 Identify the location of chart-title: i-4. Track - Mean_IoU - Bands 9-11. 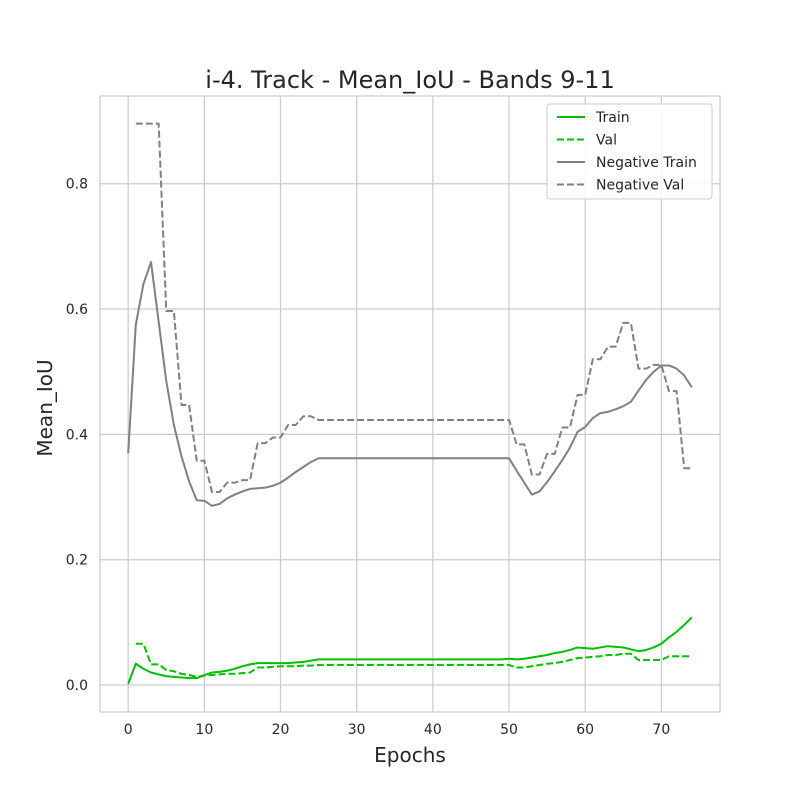
(409, 80).